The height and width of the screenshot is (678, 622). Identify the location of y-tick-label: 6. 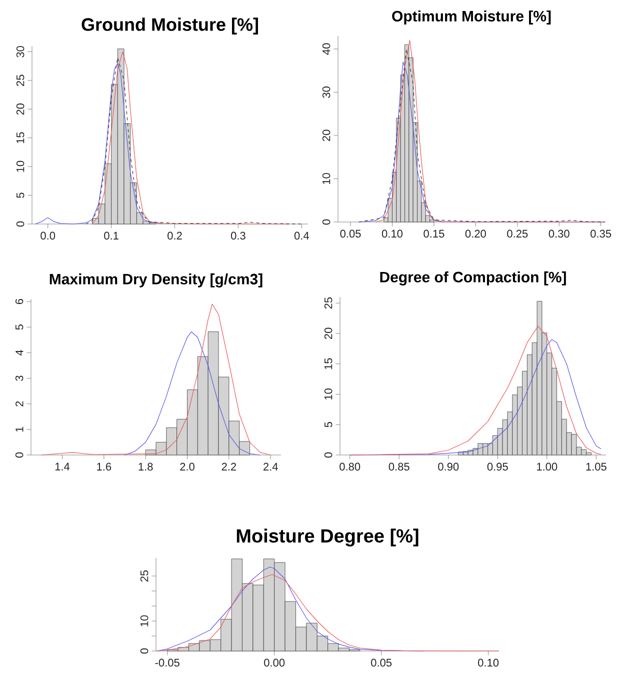
(19, 301).